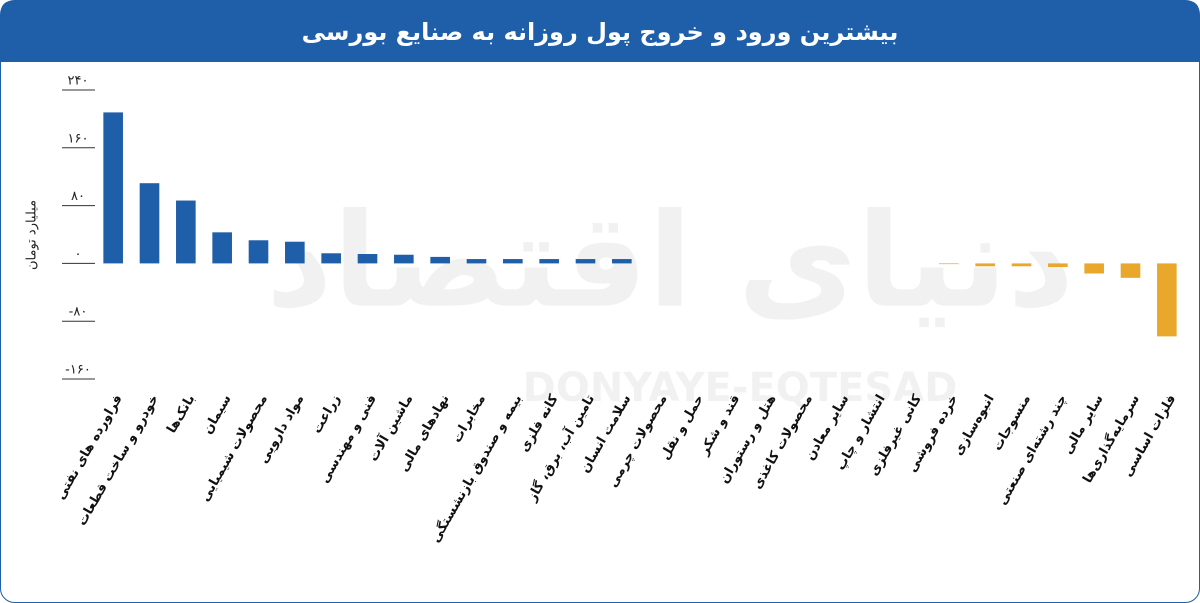 Image resolution: width=1200 pixels, height=603 pixels. Describe the element at coordinates (78, 138) in the screenshot. I see `y-tick-label: ۱۶۰` at that location.